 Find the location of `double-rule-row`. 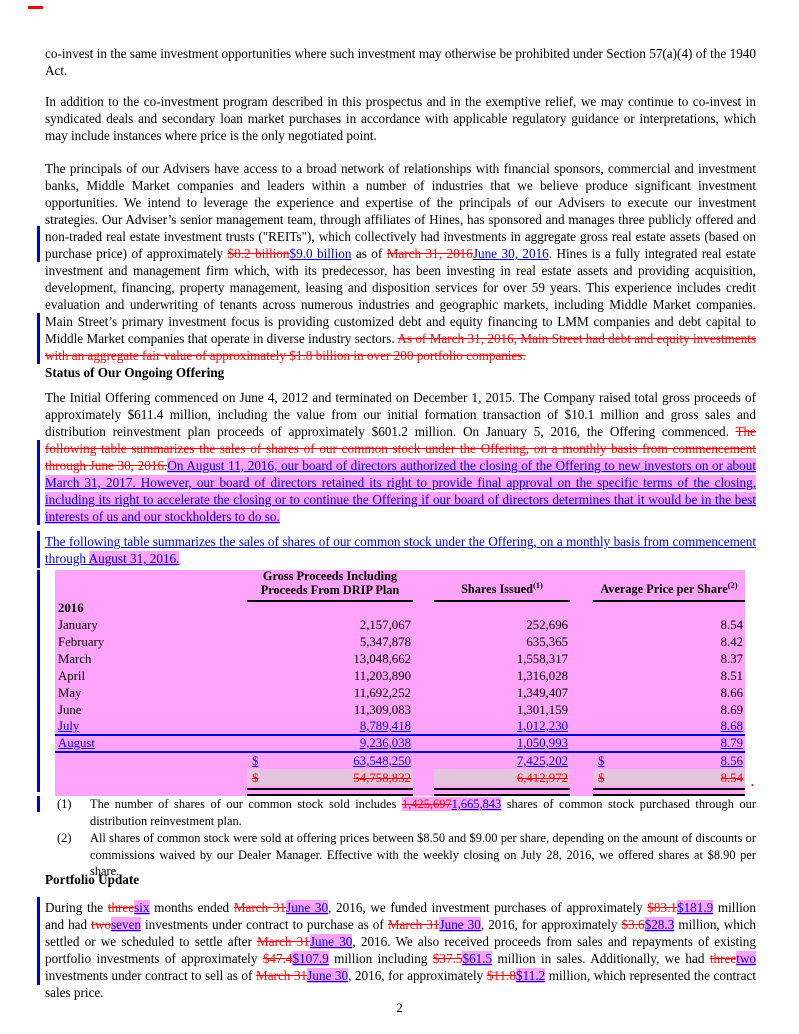

double-rule-row is located at coordinates (400, 791).